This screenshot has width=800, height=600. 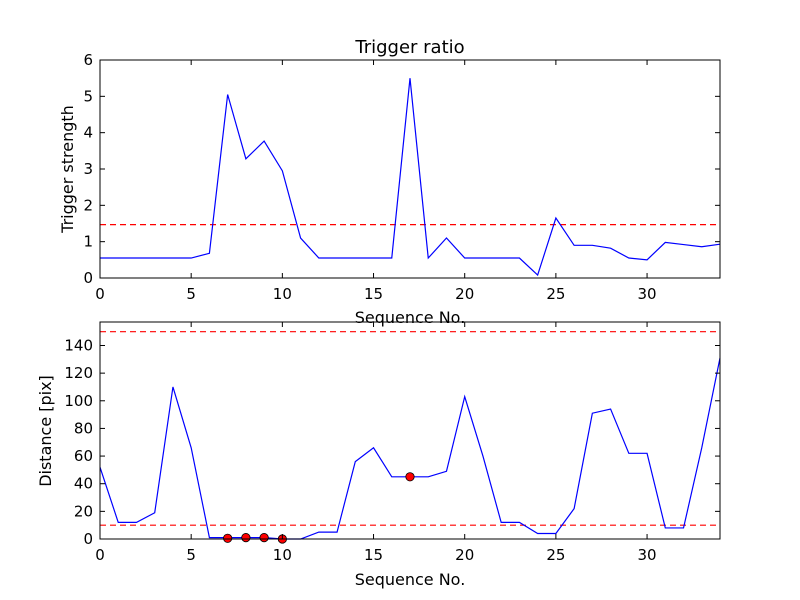 What do you see at coordinates (88, 242) in the screenshot?
I see `y-tick-label: 1` at bounding box center [88, 242].